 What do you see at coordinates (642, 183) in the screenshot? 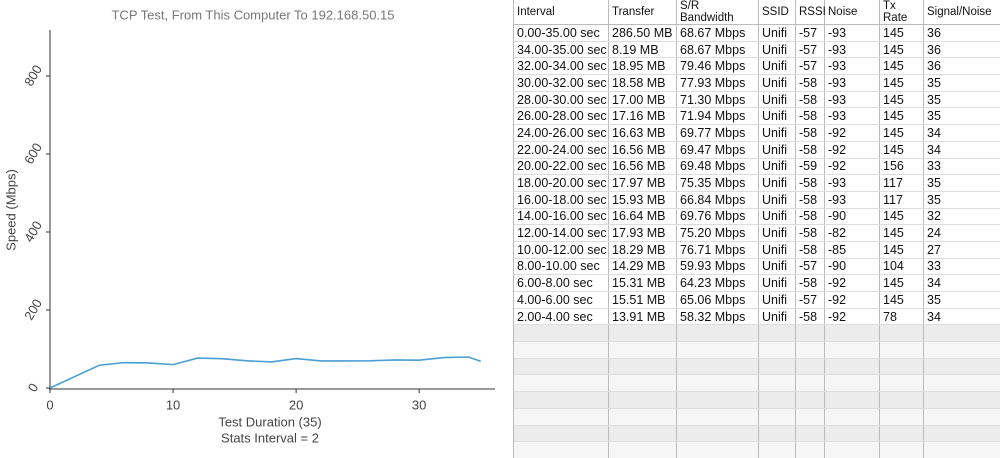
I see `table-cell: 17.97 MB` at bounding box center [642, 183].